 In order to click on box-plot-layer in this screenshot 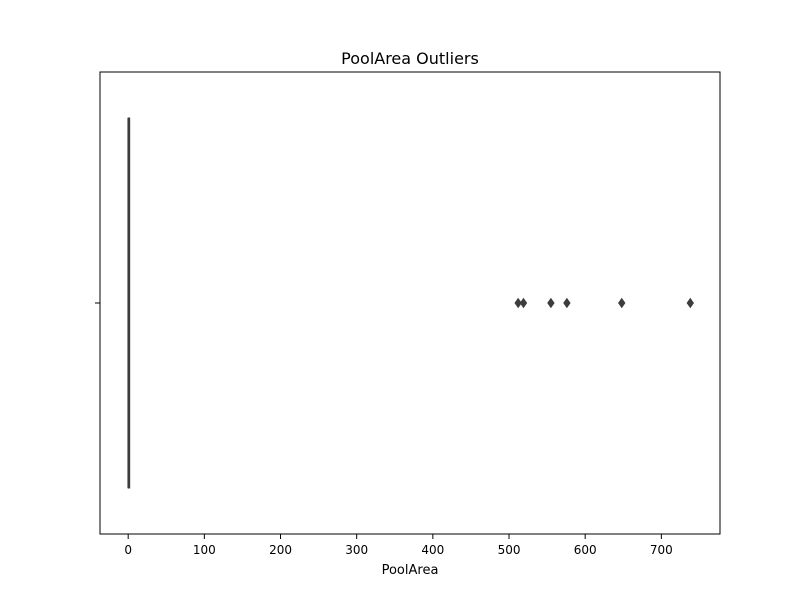, I will do `click(129, 303)`.